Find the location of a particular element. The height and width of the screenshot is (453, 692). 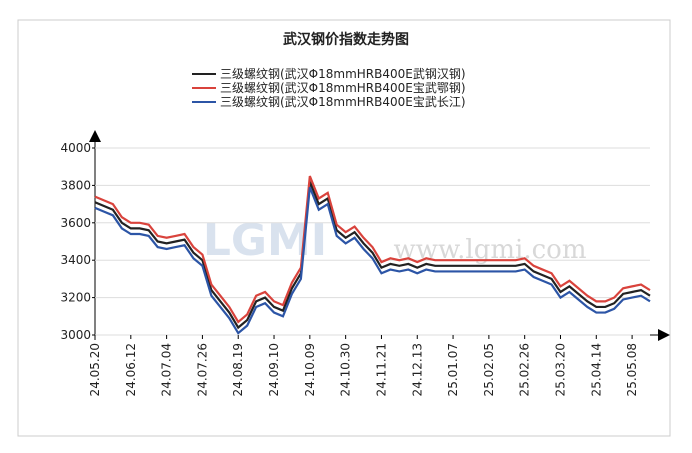

chart-title: 武汉钢价指数走势图 is located at coordinates (346, 39).